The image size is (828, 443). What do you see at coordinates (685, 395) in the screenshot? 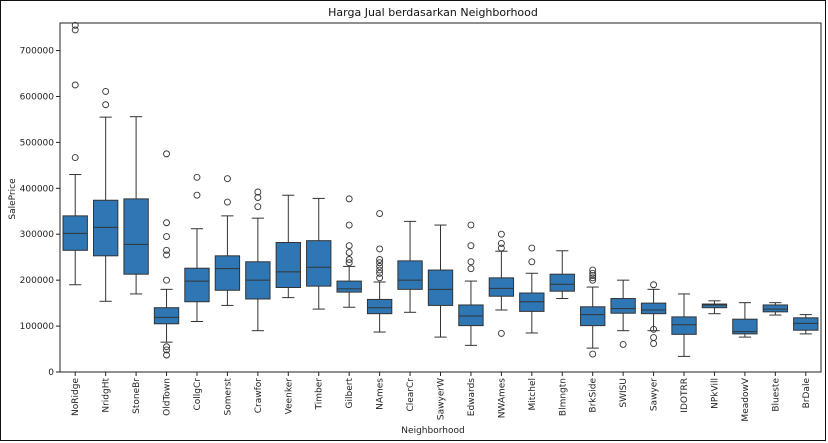
I see `x-tick-label: IDOTRR` at bounding box center [685, 395].